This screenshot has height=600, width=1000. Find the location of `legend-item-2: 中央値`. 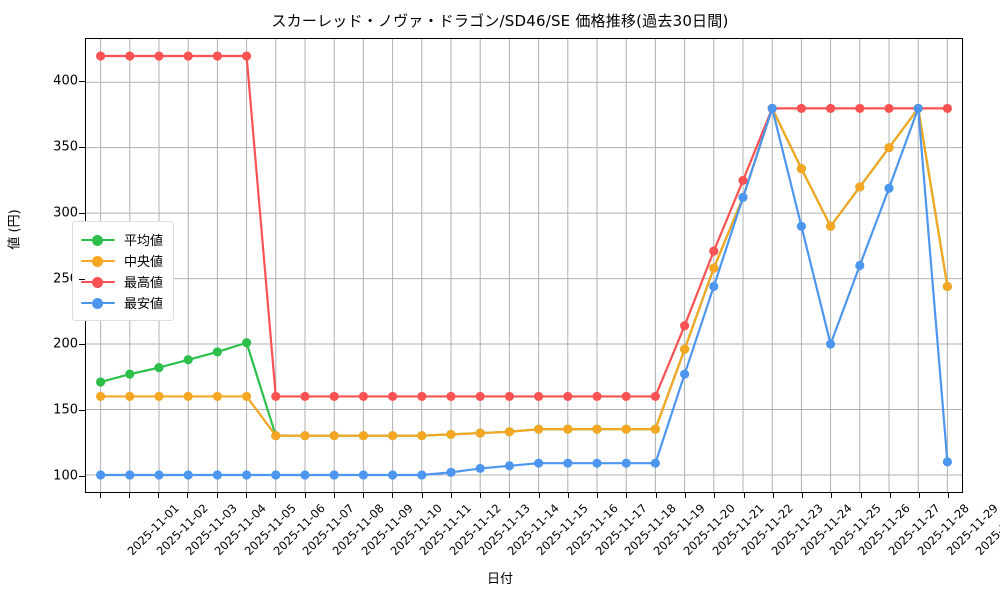

legend-item-2: 中央値 is located at coordinates (122, 260).